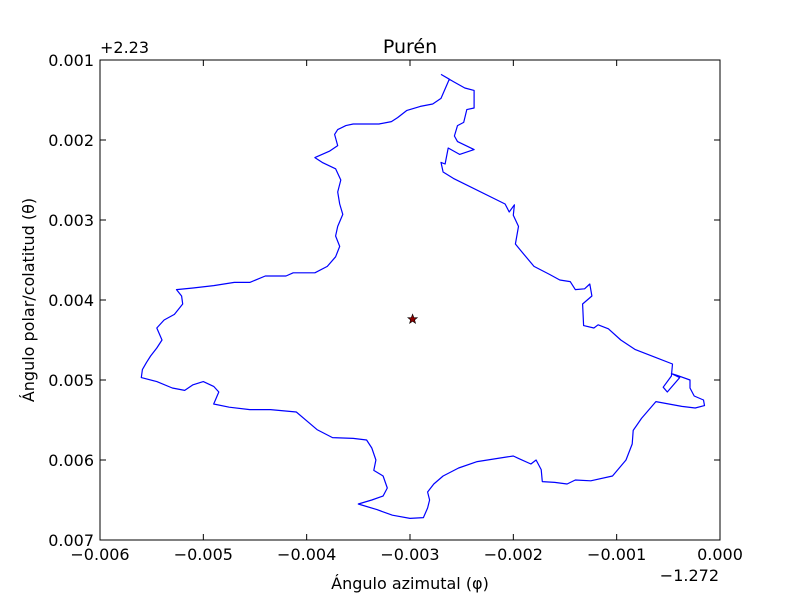 The height and width of the screenshot is (600, 800). I want to click on x-tick-label: −0.002, so click(513, 554).